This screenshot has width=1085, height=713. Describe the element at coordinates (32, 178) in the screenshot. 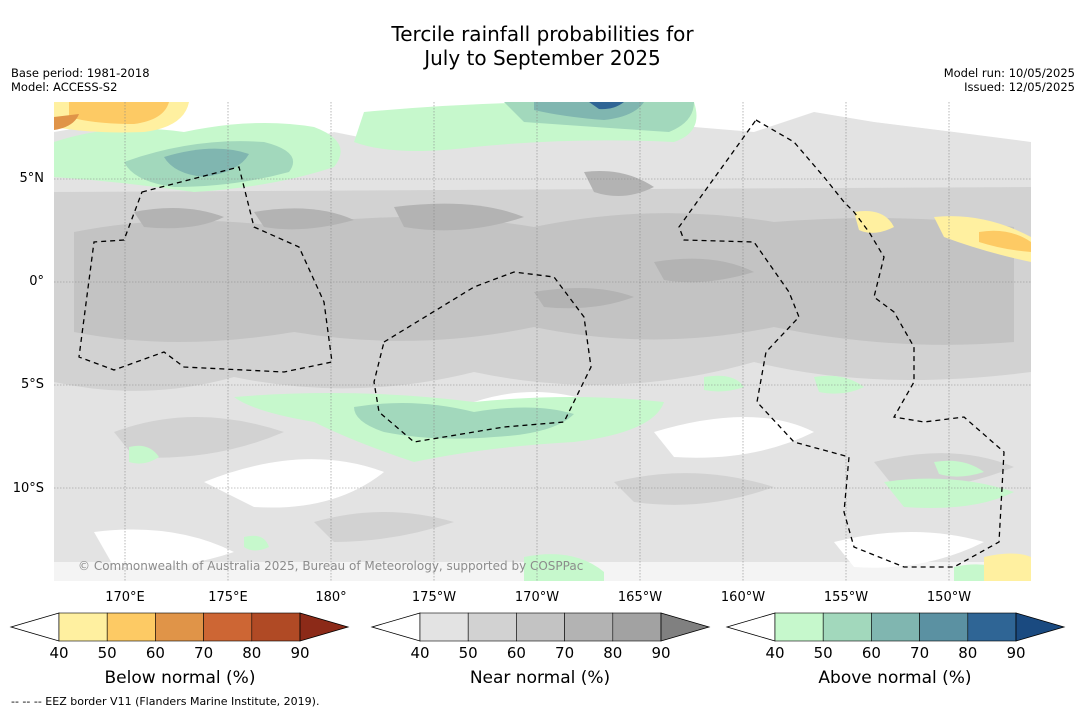

I see `lat-label-5n: 5°N` at that location.